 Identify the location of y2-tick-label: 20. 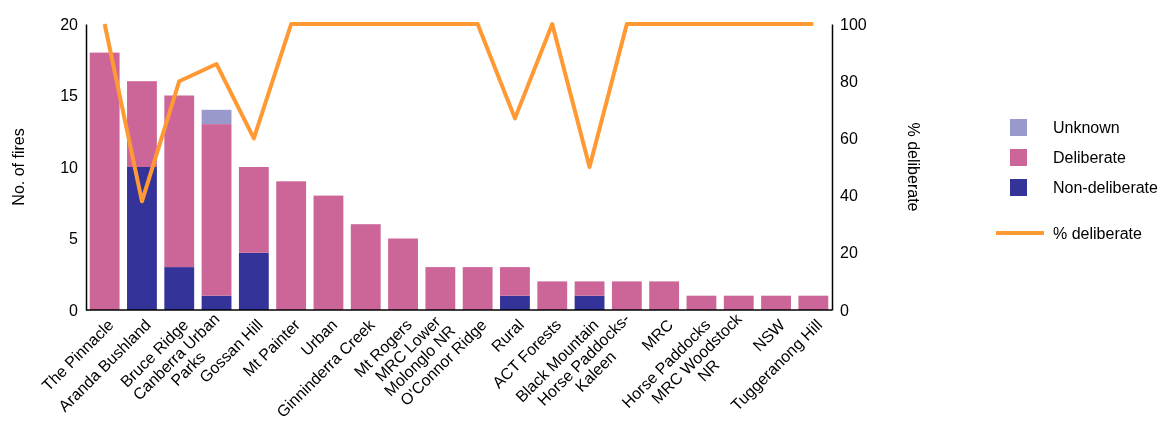
(849, 253).